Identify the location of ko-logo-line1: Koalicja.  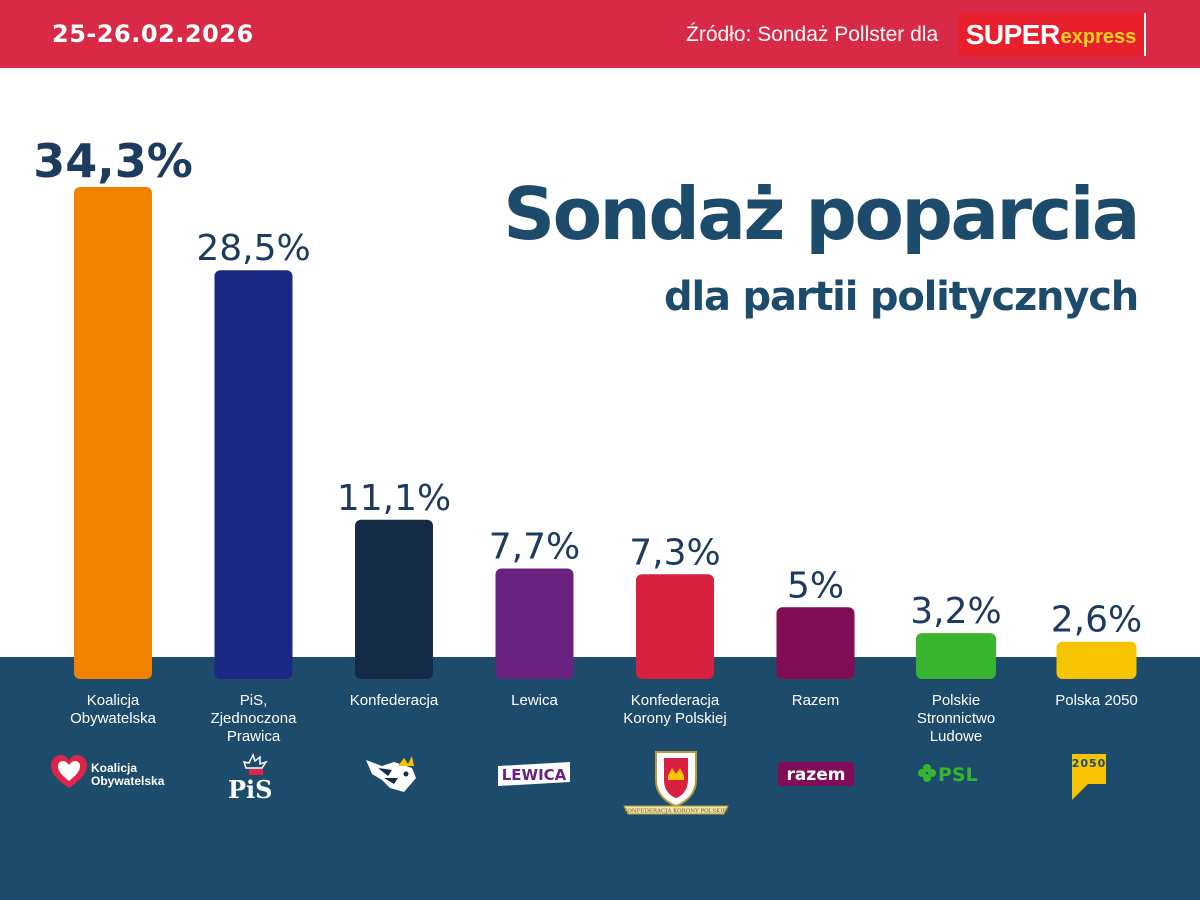
(114, 768).